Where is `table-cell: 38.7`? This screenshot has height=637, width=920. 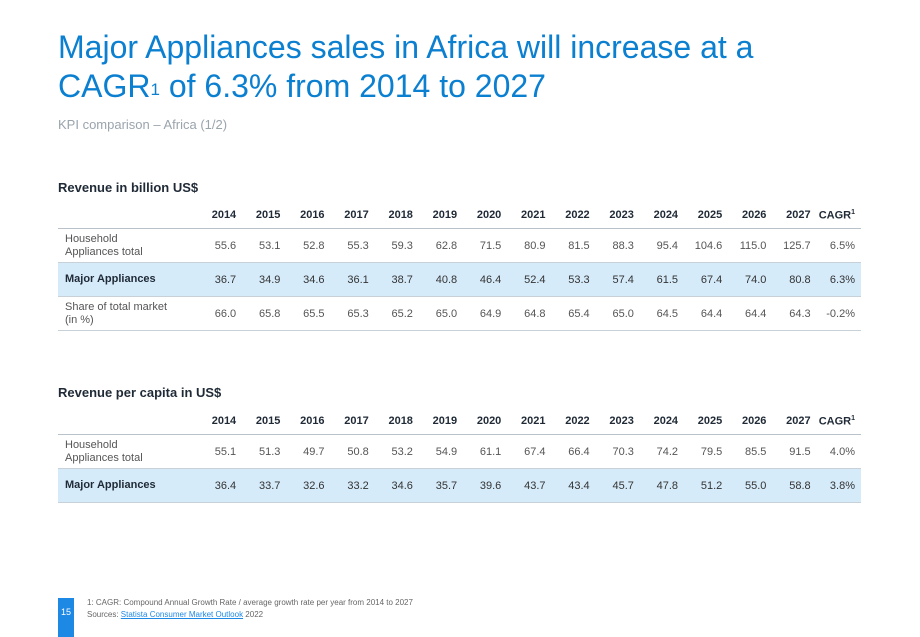 table-cell: 38.7 is located at coordinates (402, 279).